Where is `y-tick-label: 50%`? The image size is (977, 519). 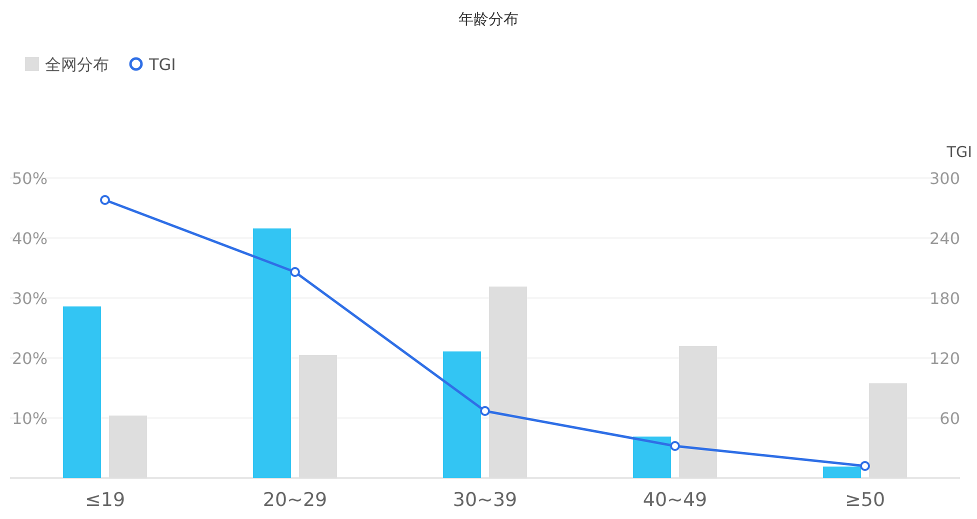 y-tick-label: 50% is located at coordinates (30, 178).